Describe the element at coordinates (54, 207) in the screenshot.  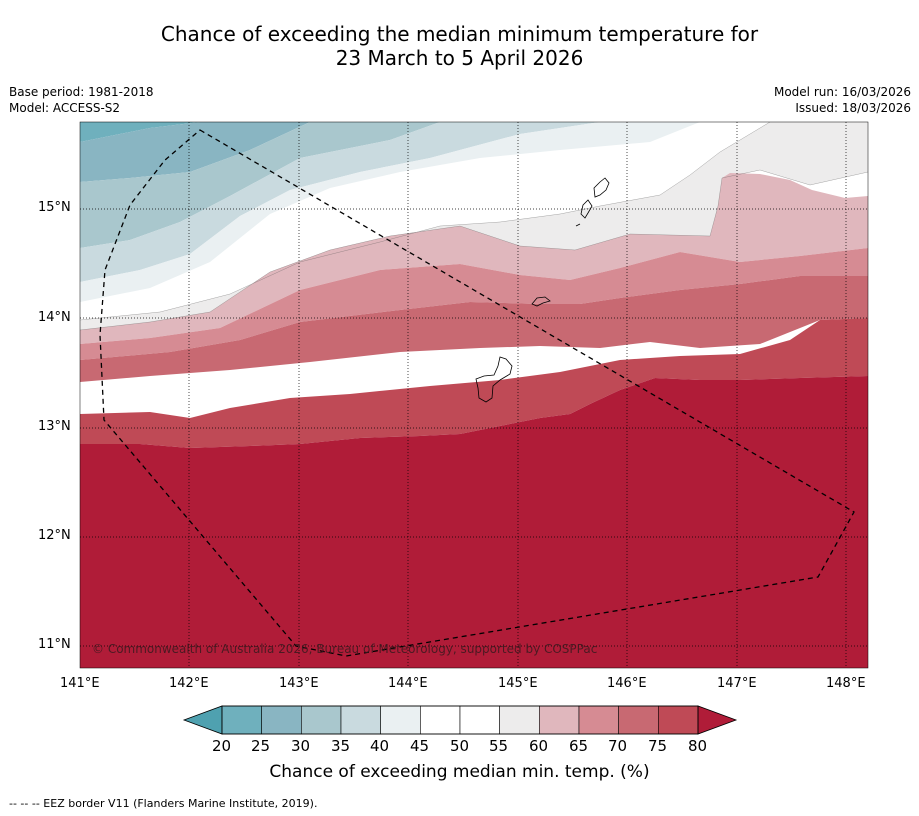
I see `lat-label-15n: 15°N` at that location.